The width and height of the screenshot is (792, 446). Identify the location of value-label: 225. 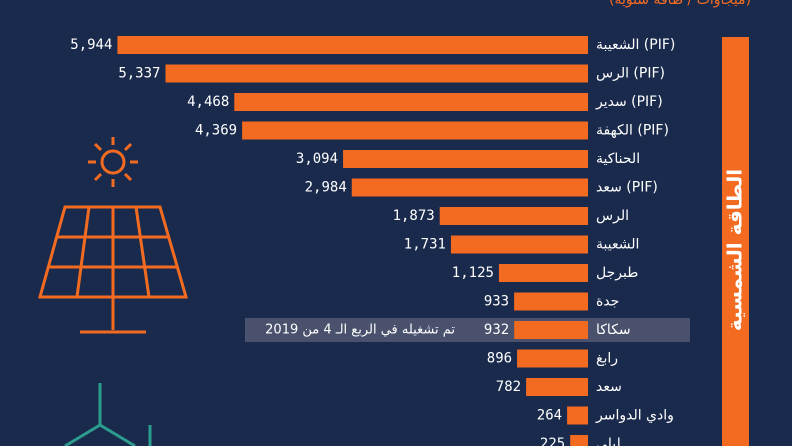
(552, 441).